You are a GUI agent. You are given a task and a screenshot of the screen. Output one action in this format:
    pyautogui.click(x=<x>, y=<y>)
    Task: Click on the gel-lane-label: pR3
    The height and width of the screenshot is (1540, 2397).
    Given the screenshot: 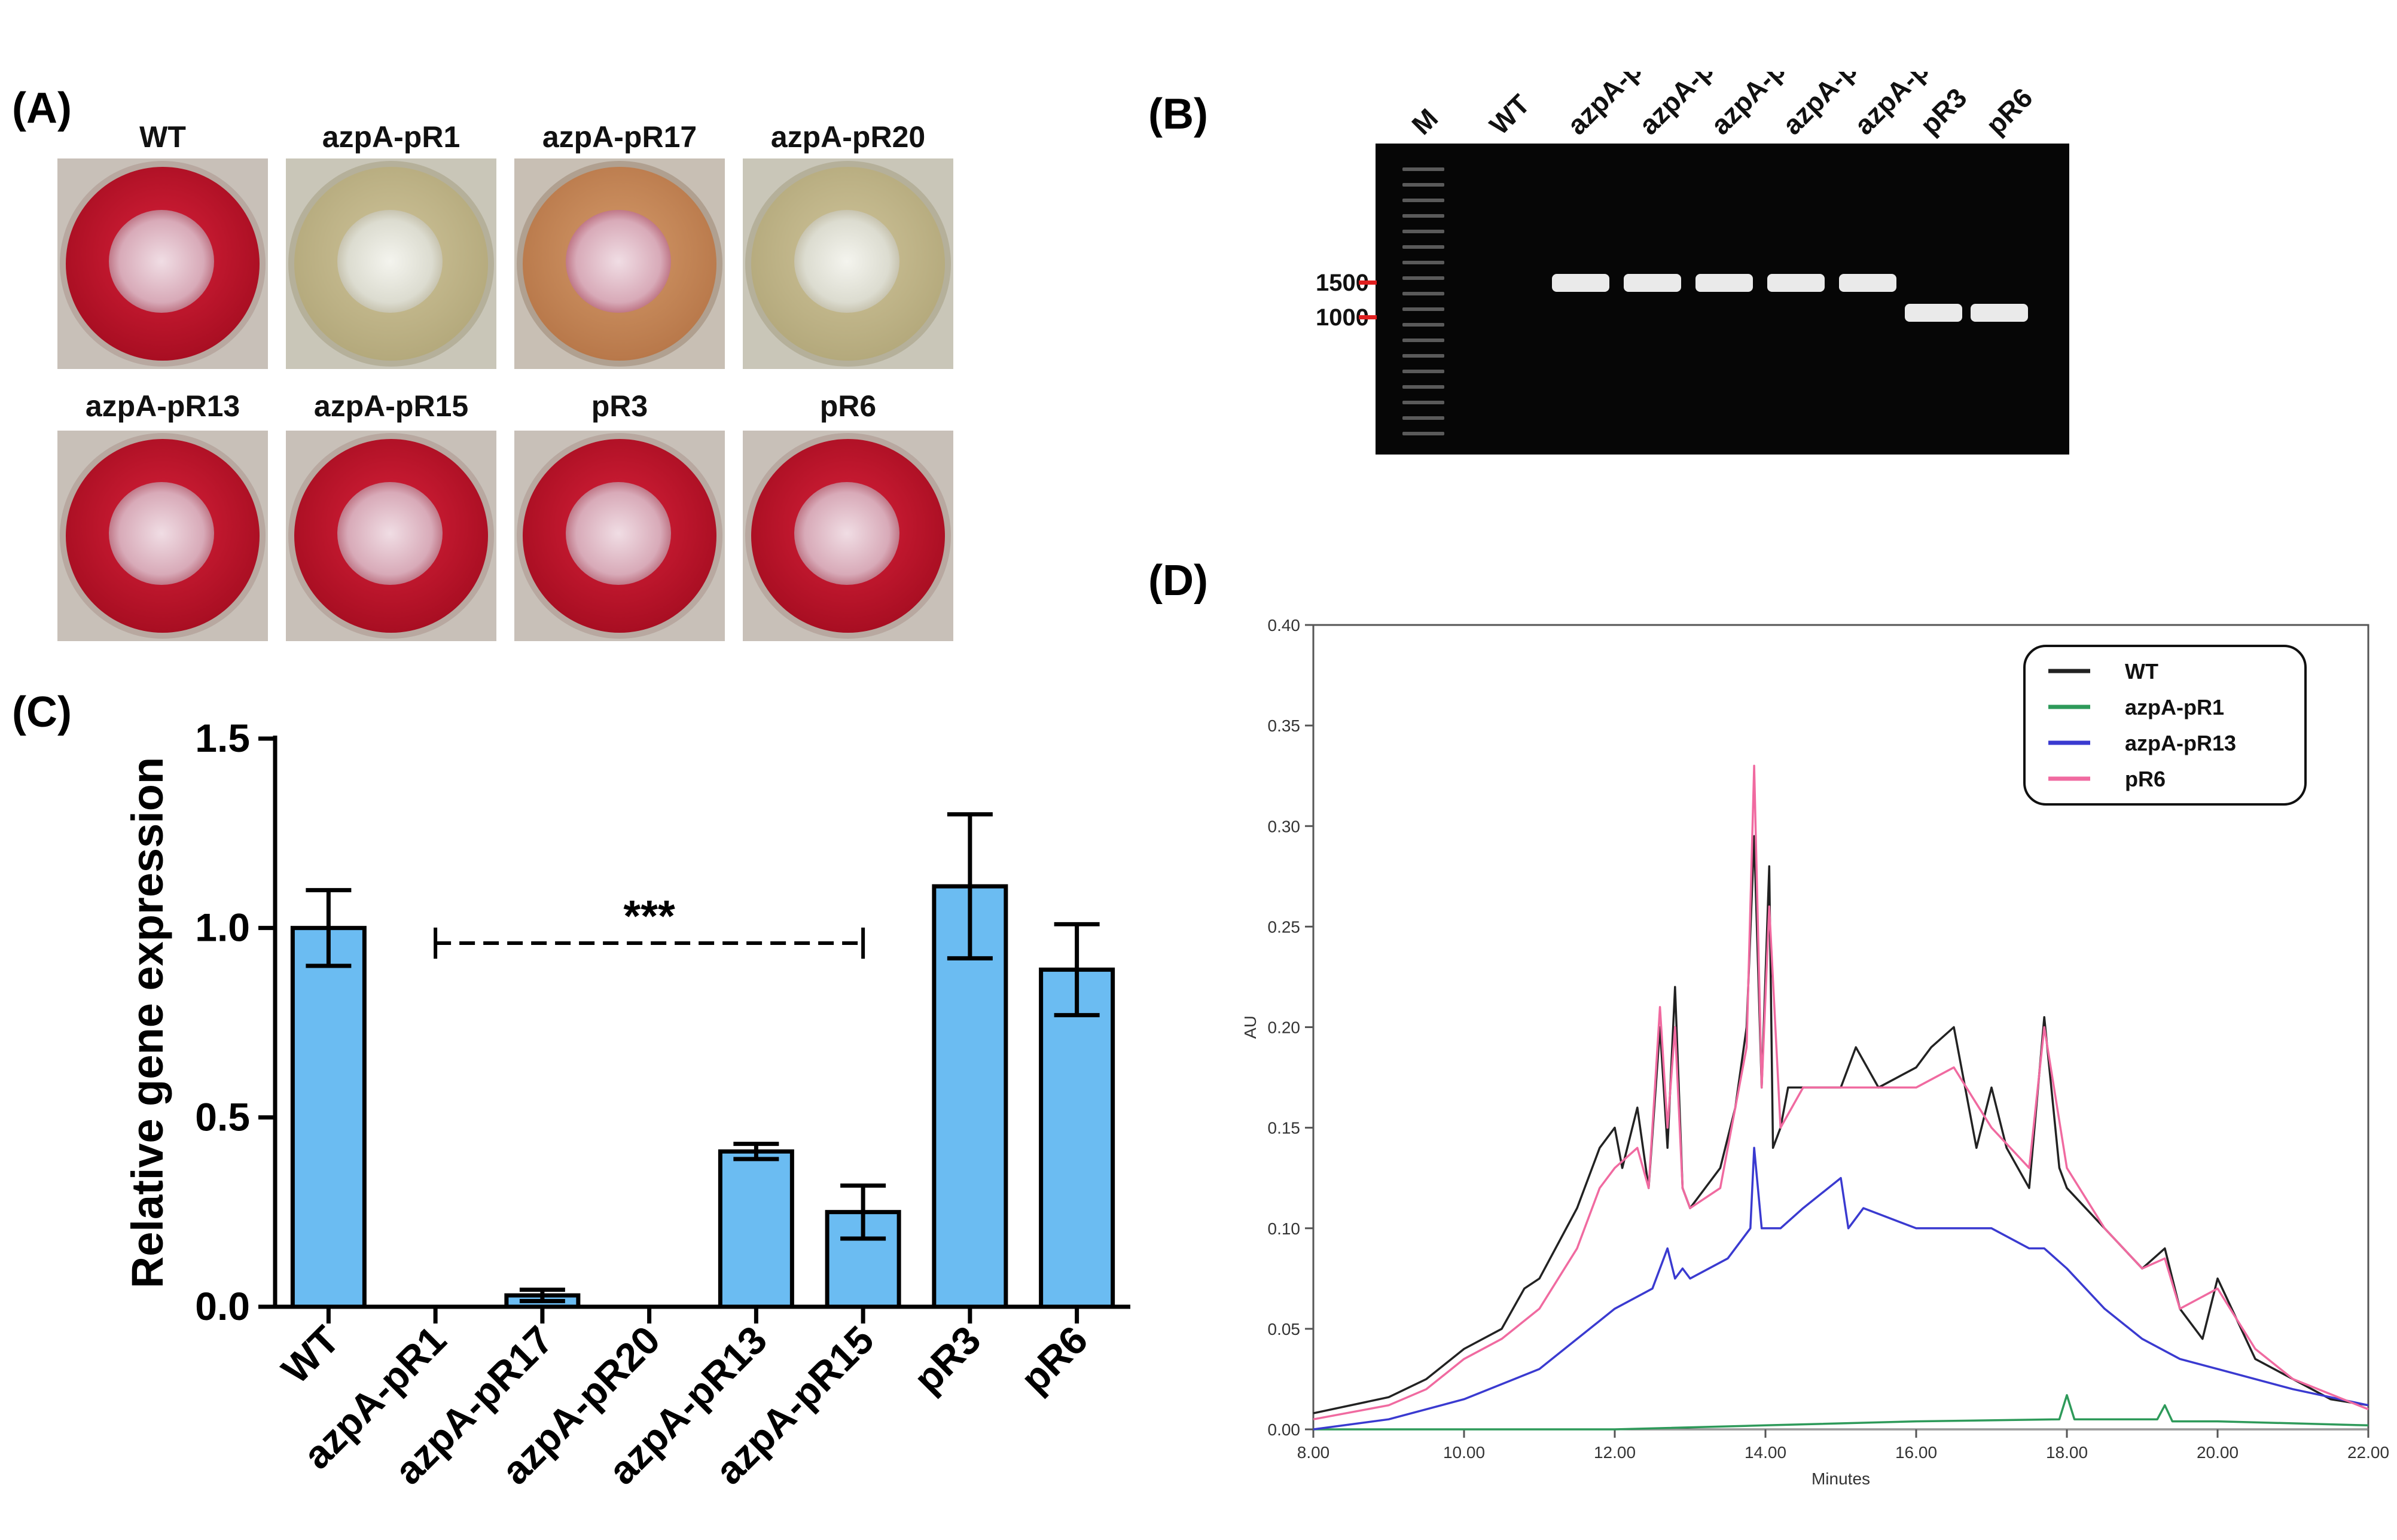 What is the action you would take?
    pyautogui.click(x=1943, y=111)
    